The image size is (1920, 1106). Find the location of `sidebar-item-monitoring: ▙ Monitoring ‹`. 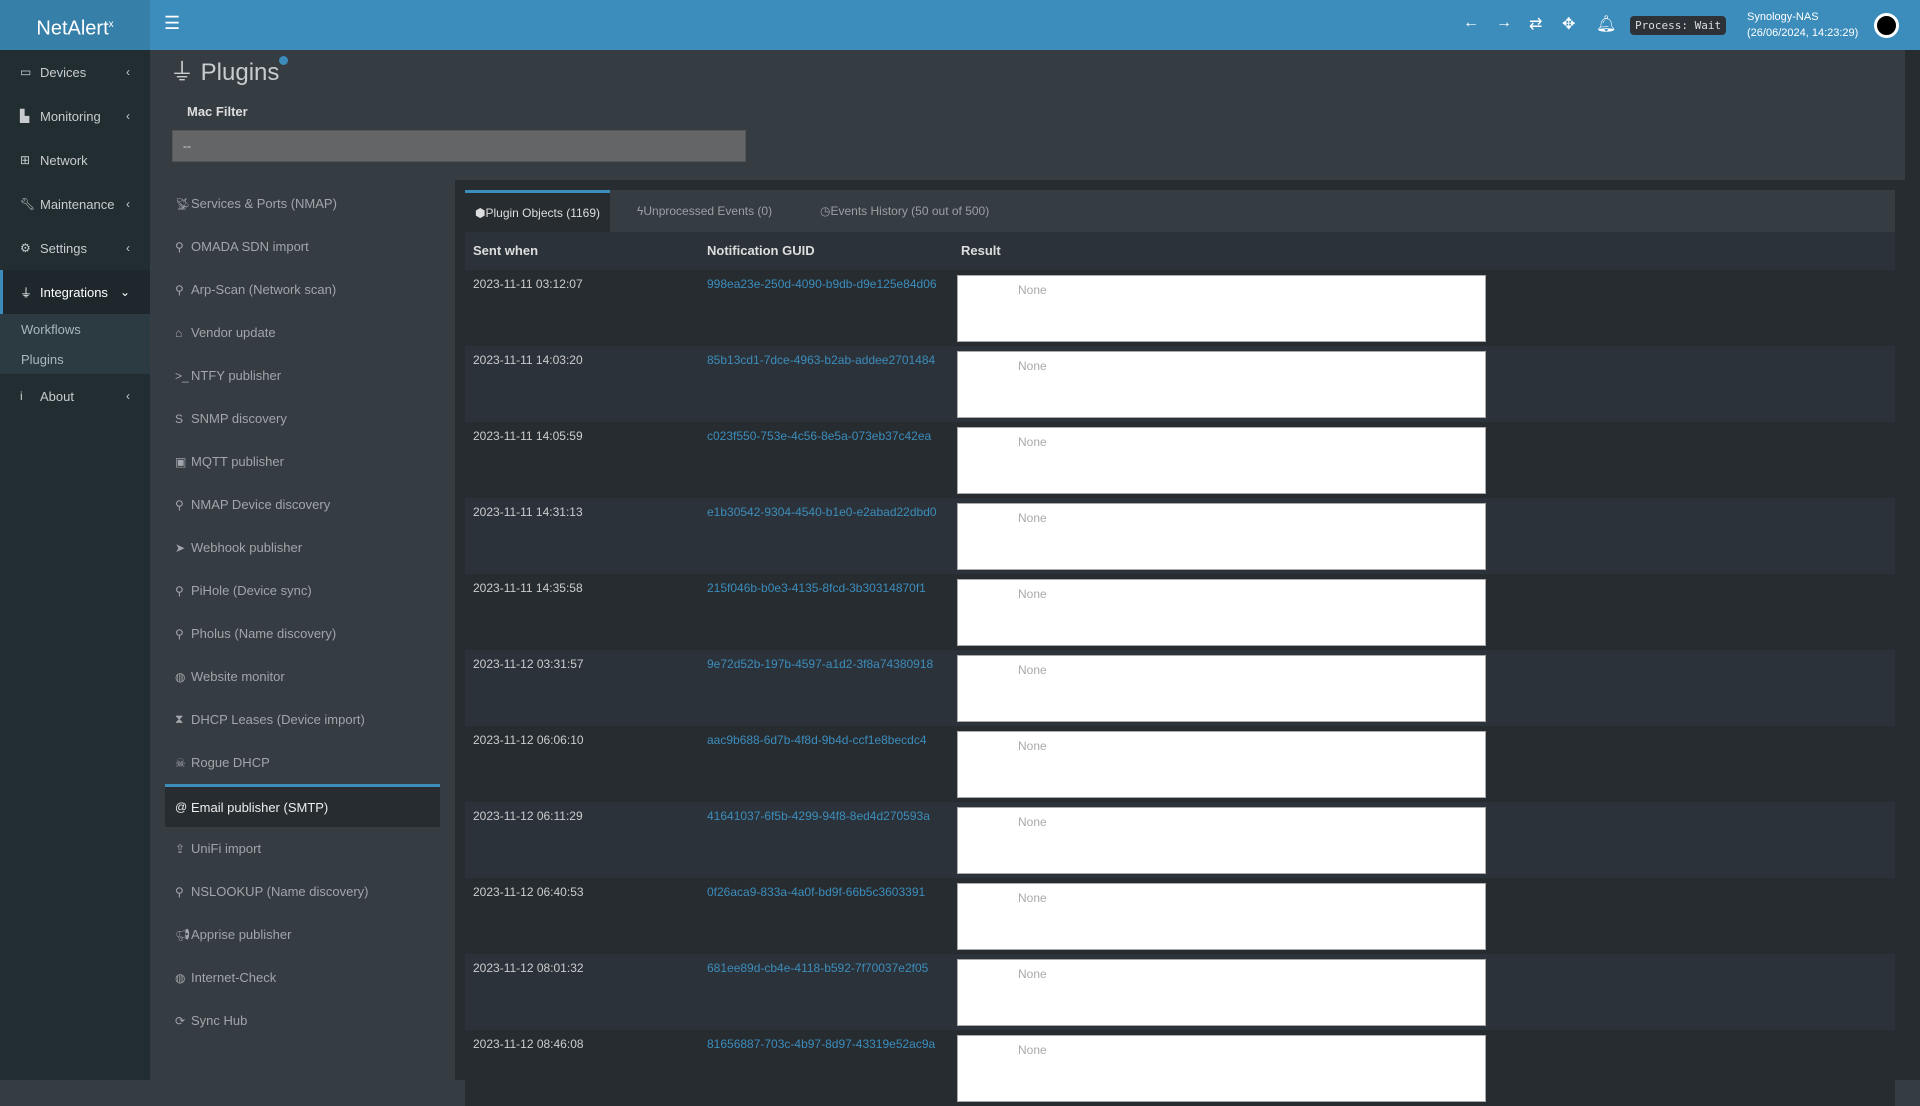

sidebar-item-monitoring: ▙ Monitoring ‹ is located at coordinates (75, 116).